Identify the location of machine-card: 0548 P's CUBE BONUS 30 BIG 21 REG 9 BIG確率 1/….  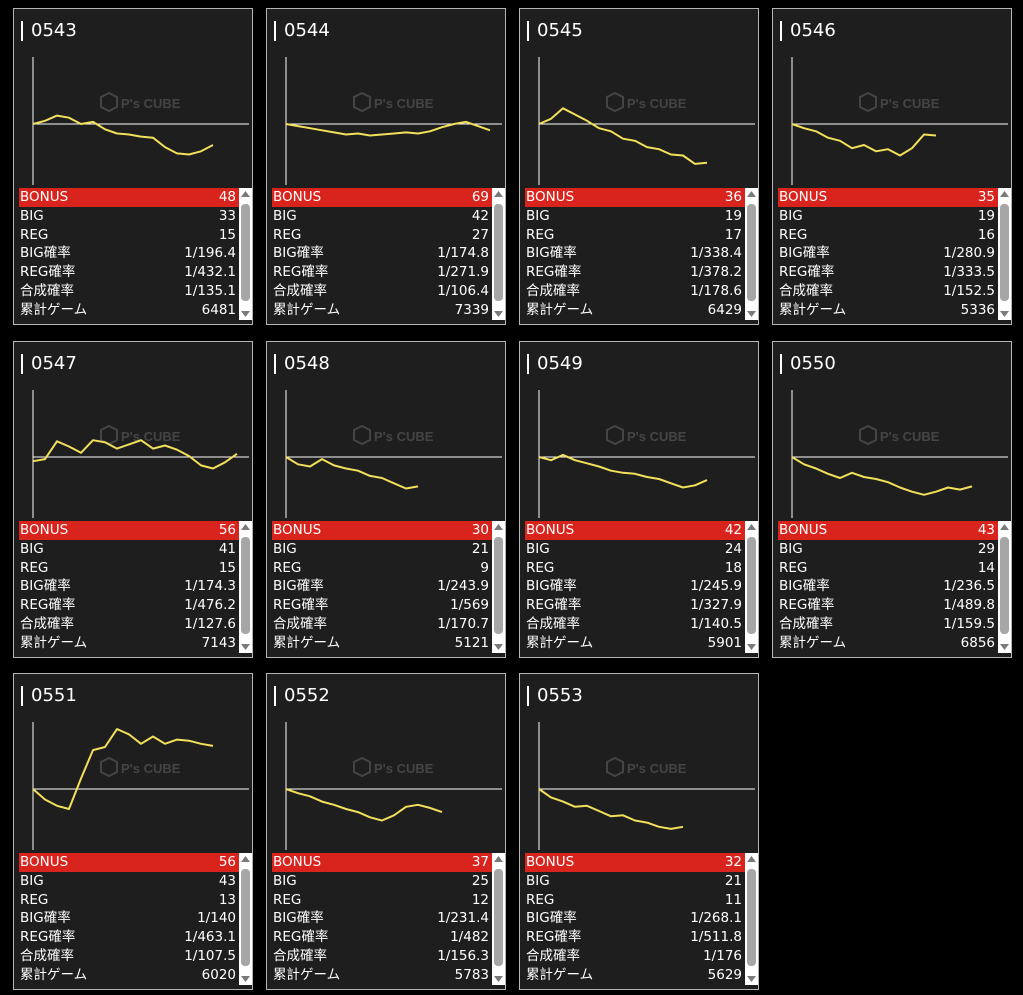
(386, 499).